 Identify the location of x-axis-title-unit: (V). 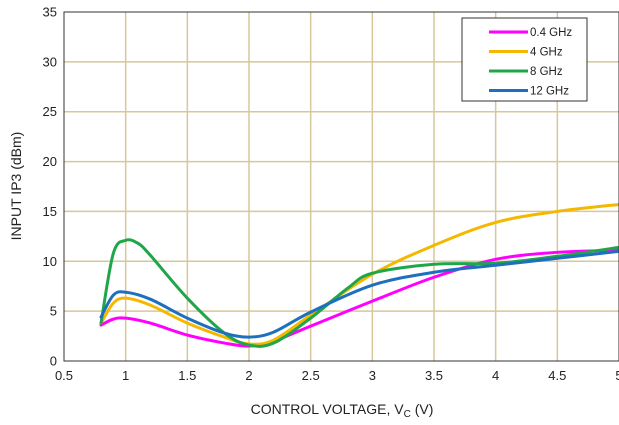
(422, 409).